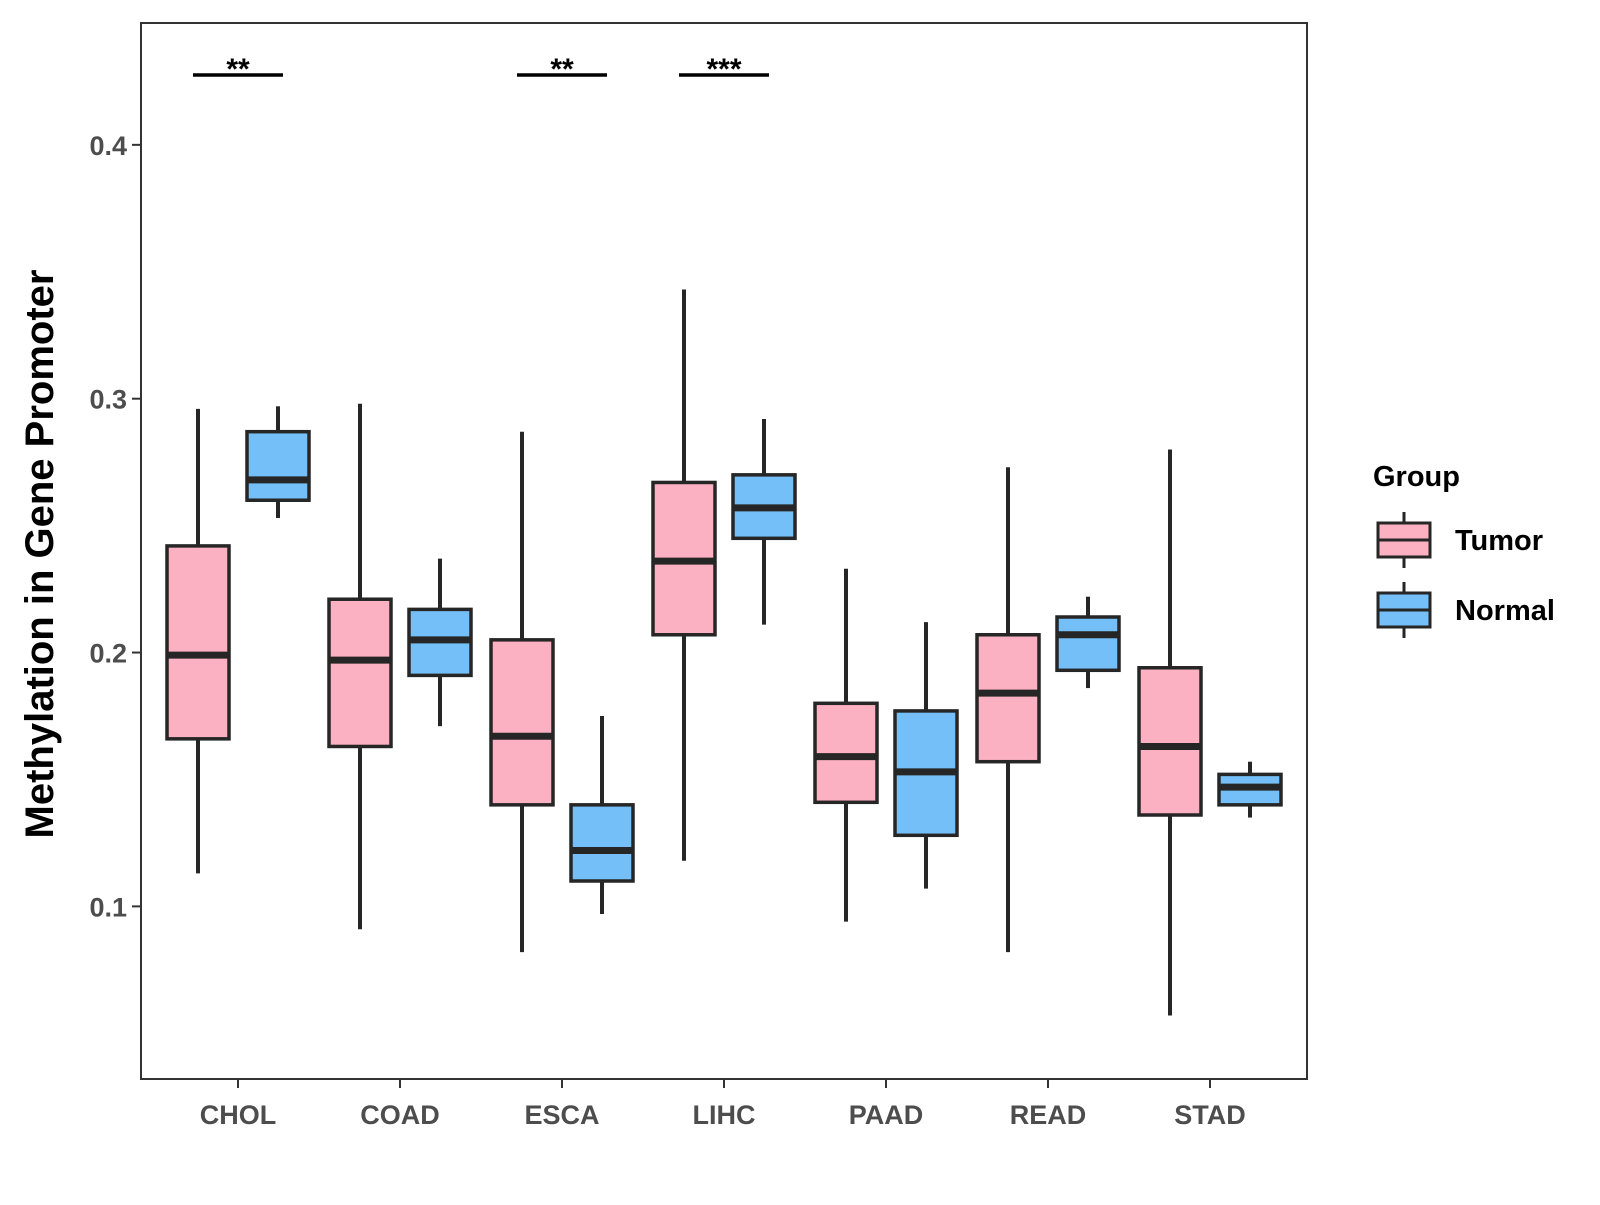 The height and width of the screenshot is (1205, 1600). I want to click on x-tick-label: READ, so click(1048, 1115).